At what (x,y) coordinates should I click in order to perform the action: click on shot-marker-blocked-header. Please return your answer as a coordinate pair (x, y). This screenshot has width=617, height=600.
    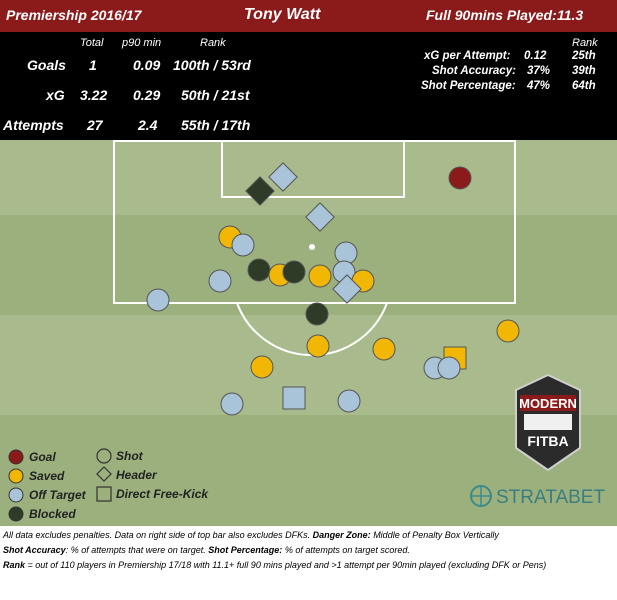
    Looking at the image, I should click on (260, 191).